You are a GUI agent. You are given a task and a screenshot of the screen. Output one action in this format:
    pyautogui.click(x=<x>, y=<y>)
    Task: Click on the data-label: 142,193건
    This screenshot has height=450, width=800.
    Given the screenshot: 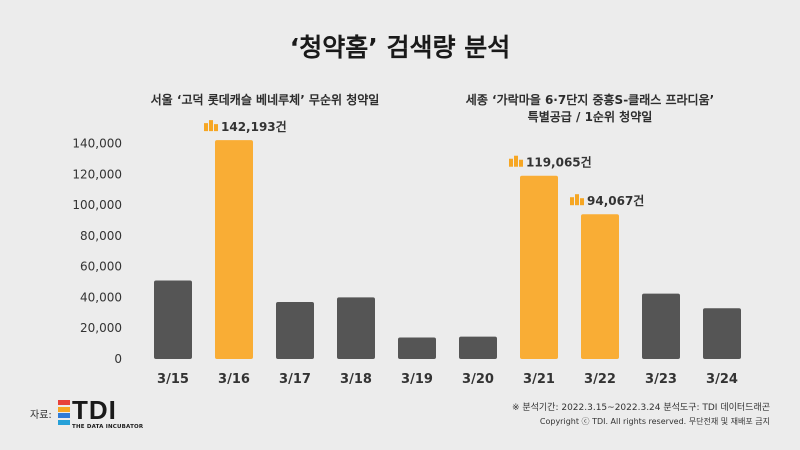 What is the action you would take?
    pyautogui.click(x=254, y=126)
    